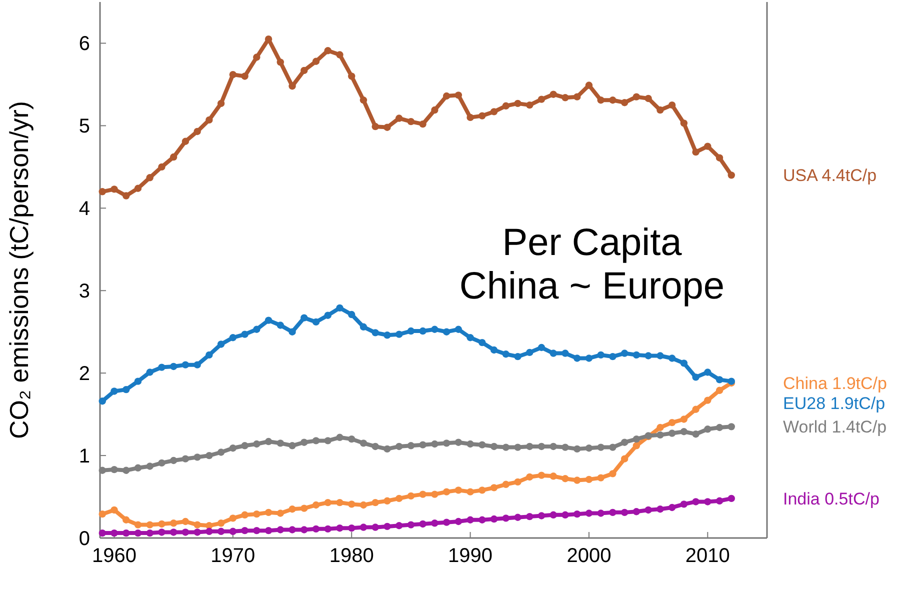 The height and width of the screenshot is (591, 922). What do you see at coordinates (835, 427) in the screenshot?
I see `text: World 1.4tC/p` at bounding box center [835, 427].